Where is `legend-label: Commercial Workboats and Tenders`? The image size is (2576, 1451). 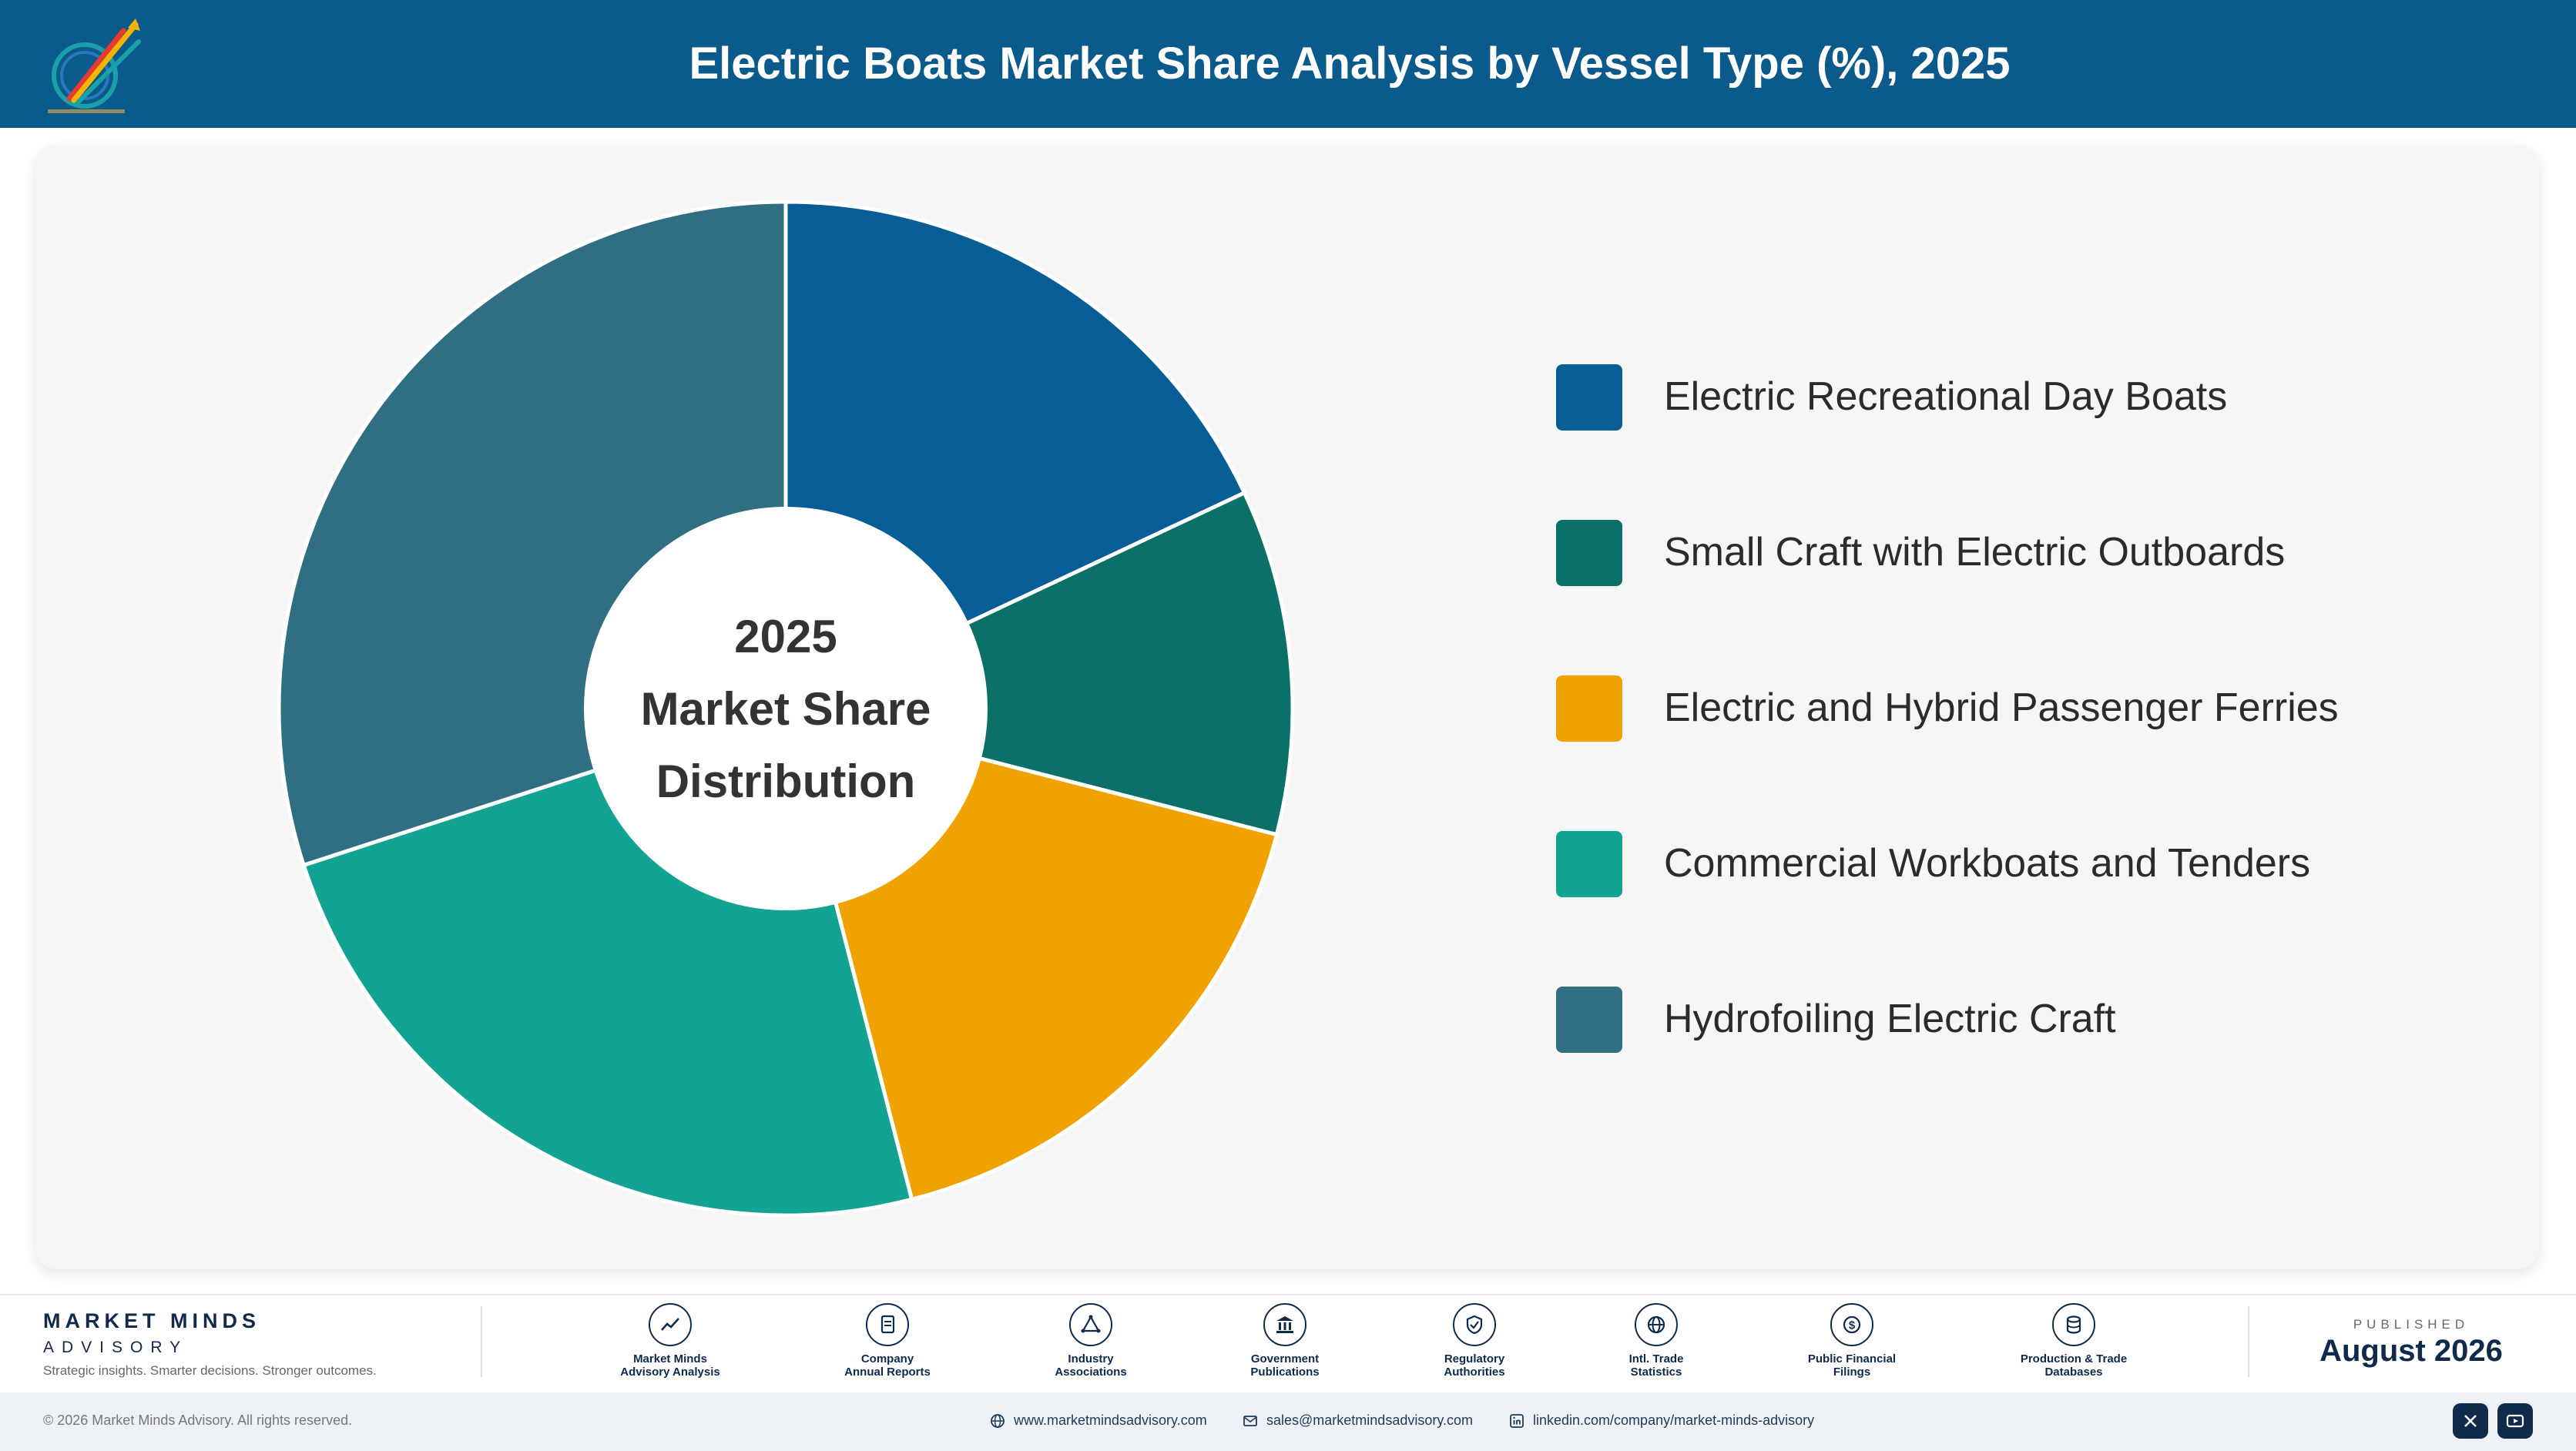 legend-label: Commercial Workboats and Tenders is located at coordinates (1987, 863).